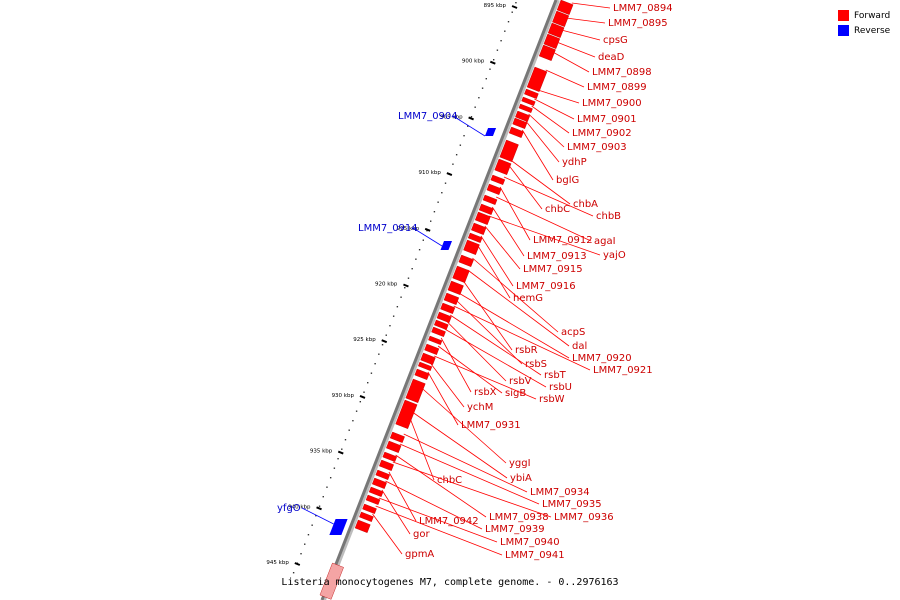  I want to click on tick-label: 925 kbp, so click(364, 340).